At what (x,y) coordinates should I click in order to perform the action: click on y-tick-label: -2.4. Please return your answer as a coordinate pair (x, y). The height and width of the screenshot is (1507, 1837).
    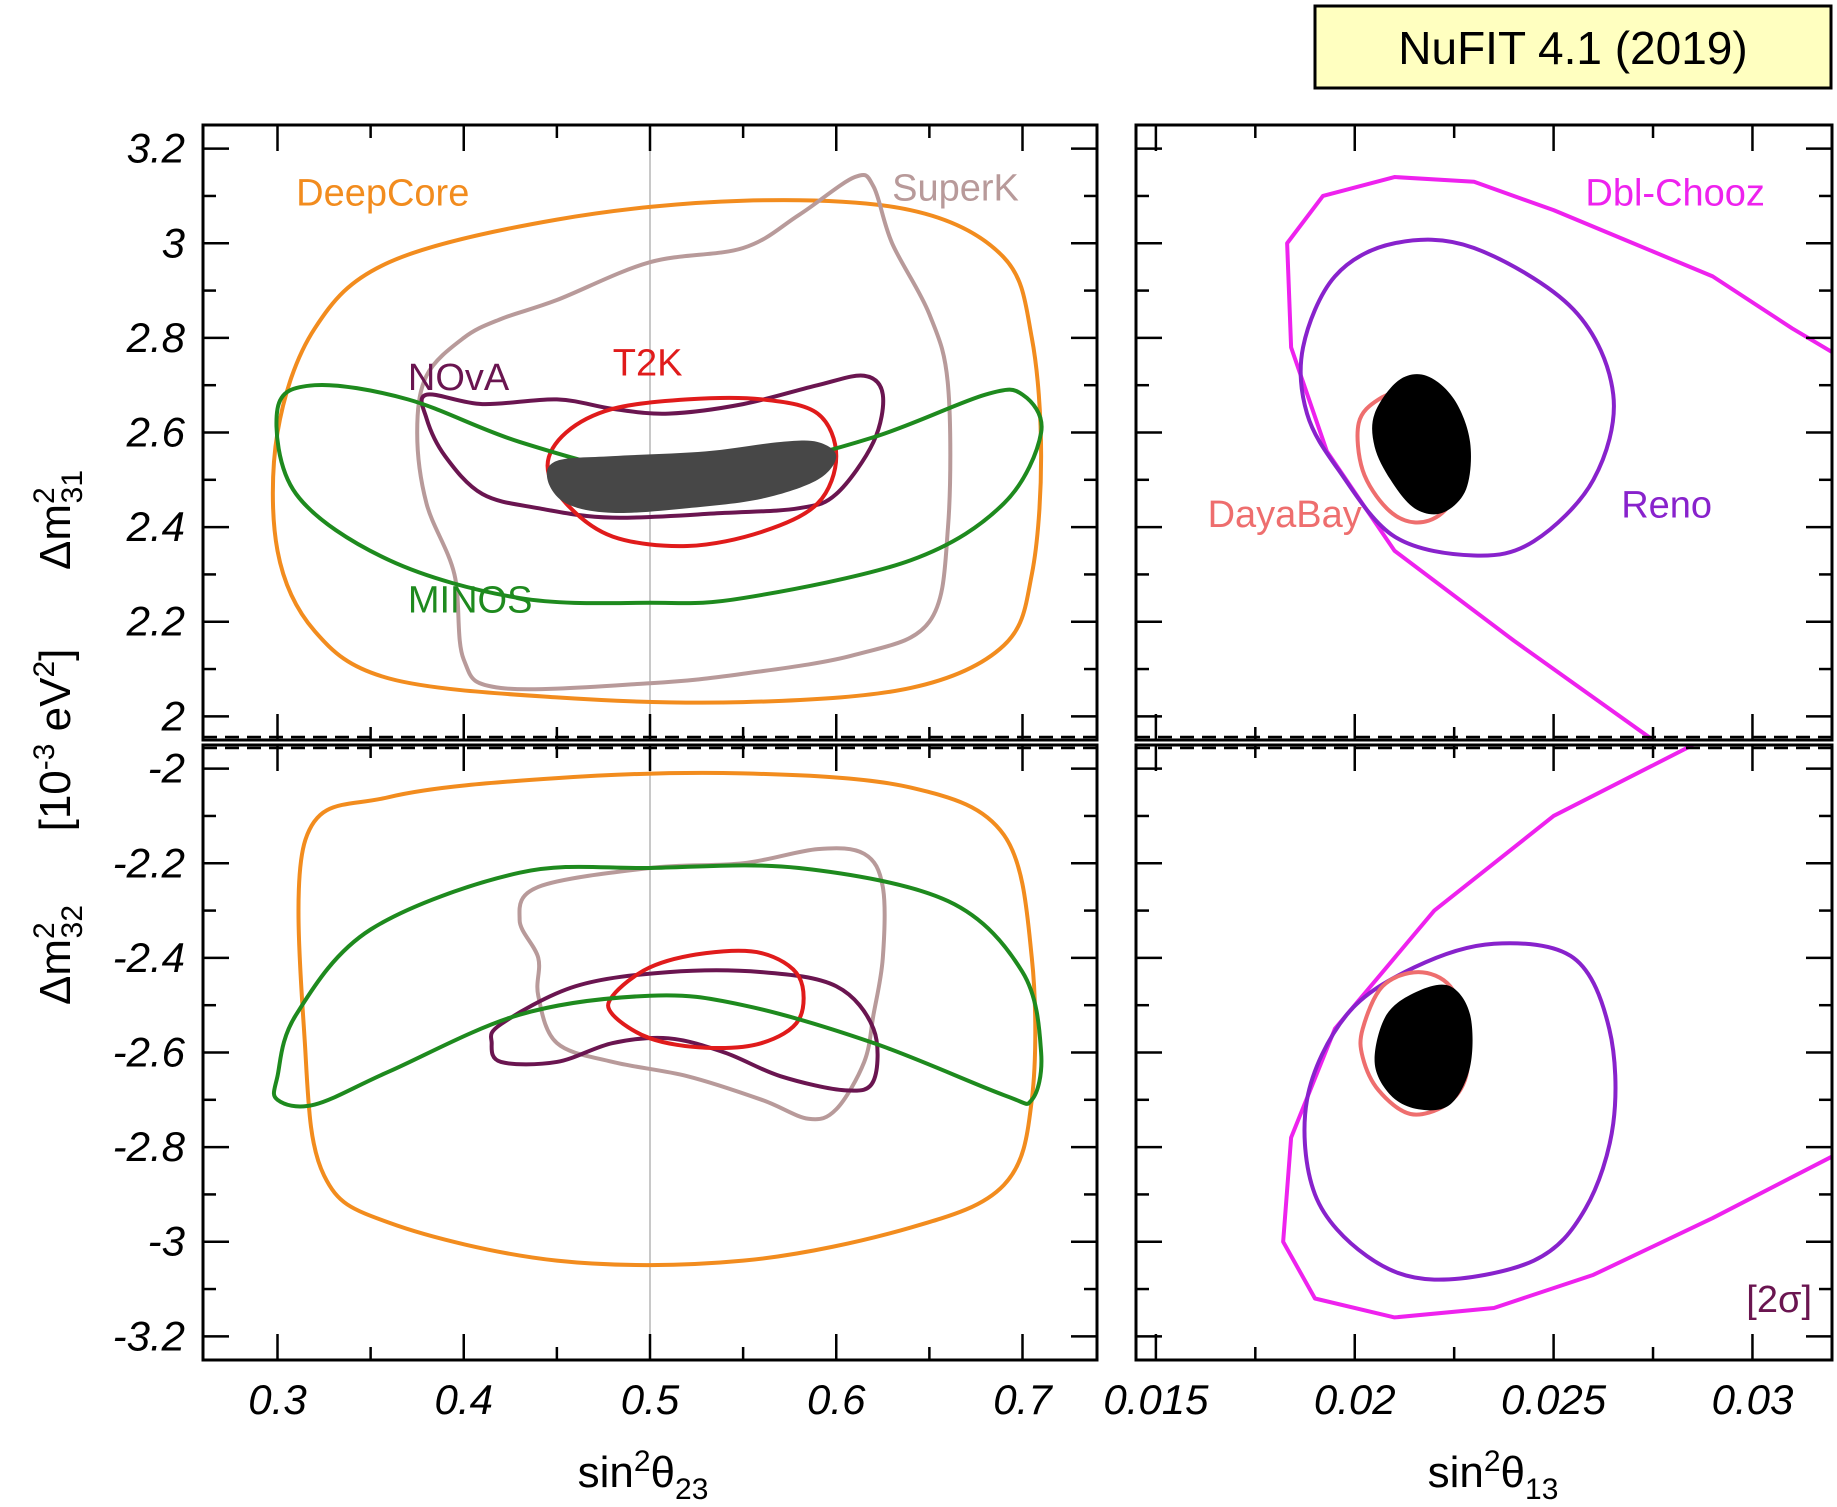
    Looking at the image, I should click on (149, 957).